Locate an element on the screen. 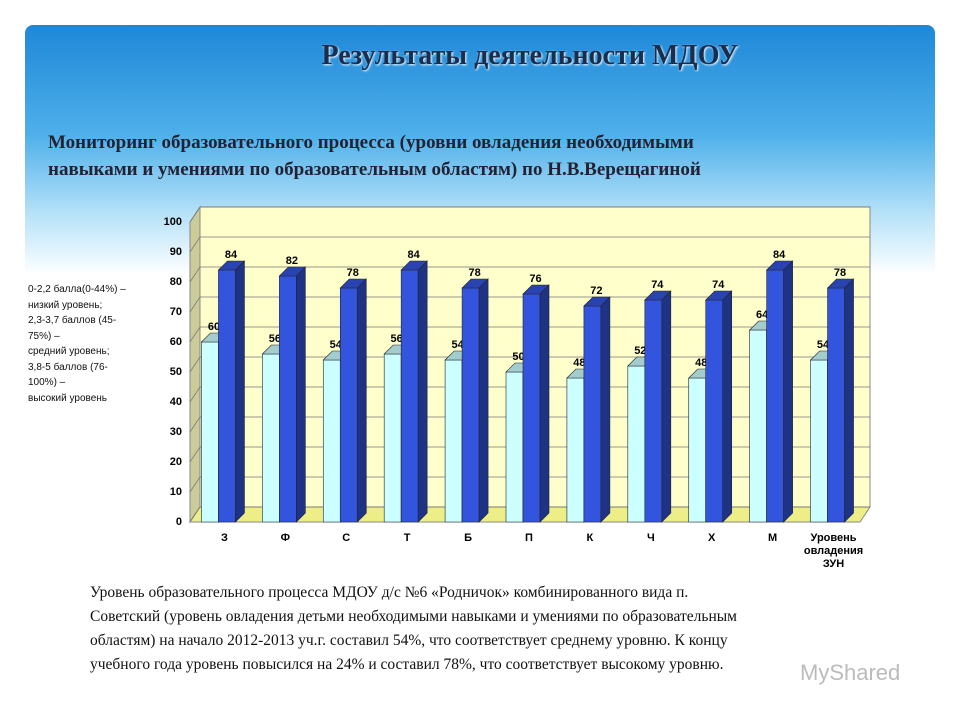 The width and height of the screenshot is (960, 720). data-label: 82 is located at coordinates (292, 261).